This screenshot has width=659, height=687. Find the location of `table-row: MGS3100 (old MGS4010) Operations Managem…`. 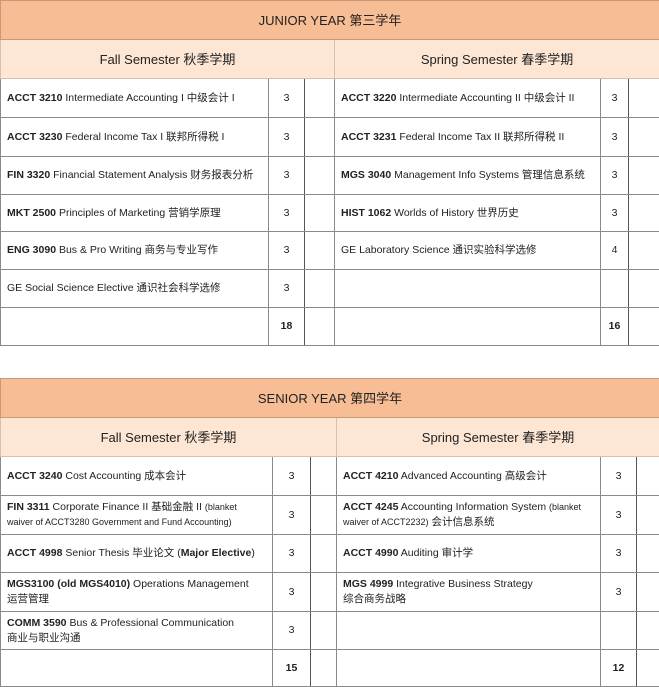

table-row: MGS3100 (old MGS4010) Operations Managem… is located at coordinates (330, 592).